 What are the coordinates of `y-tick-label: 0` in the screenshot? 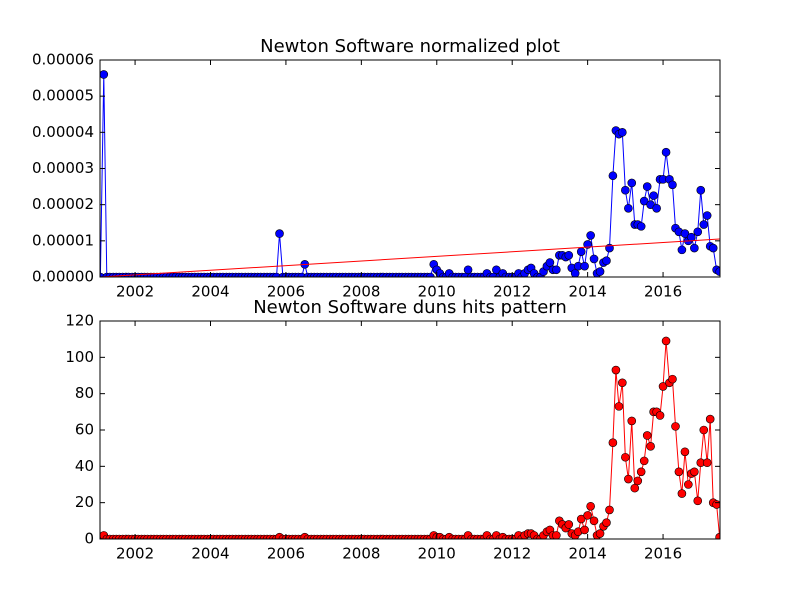 It's located at (89, 539).